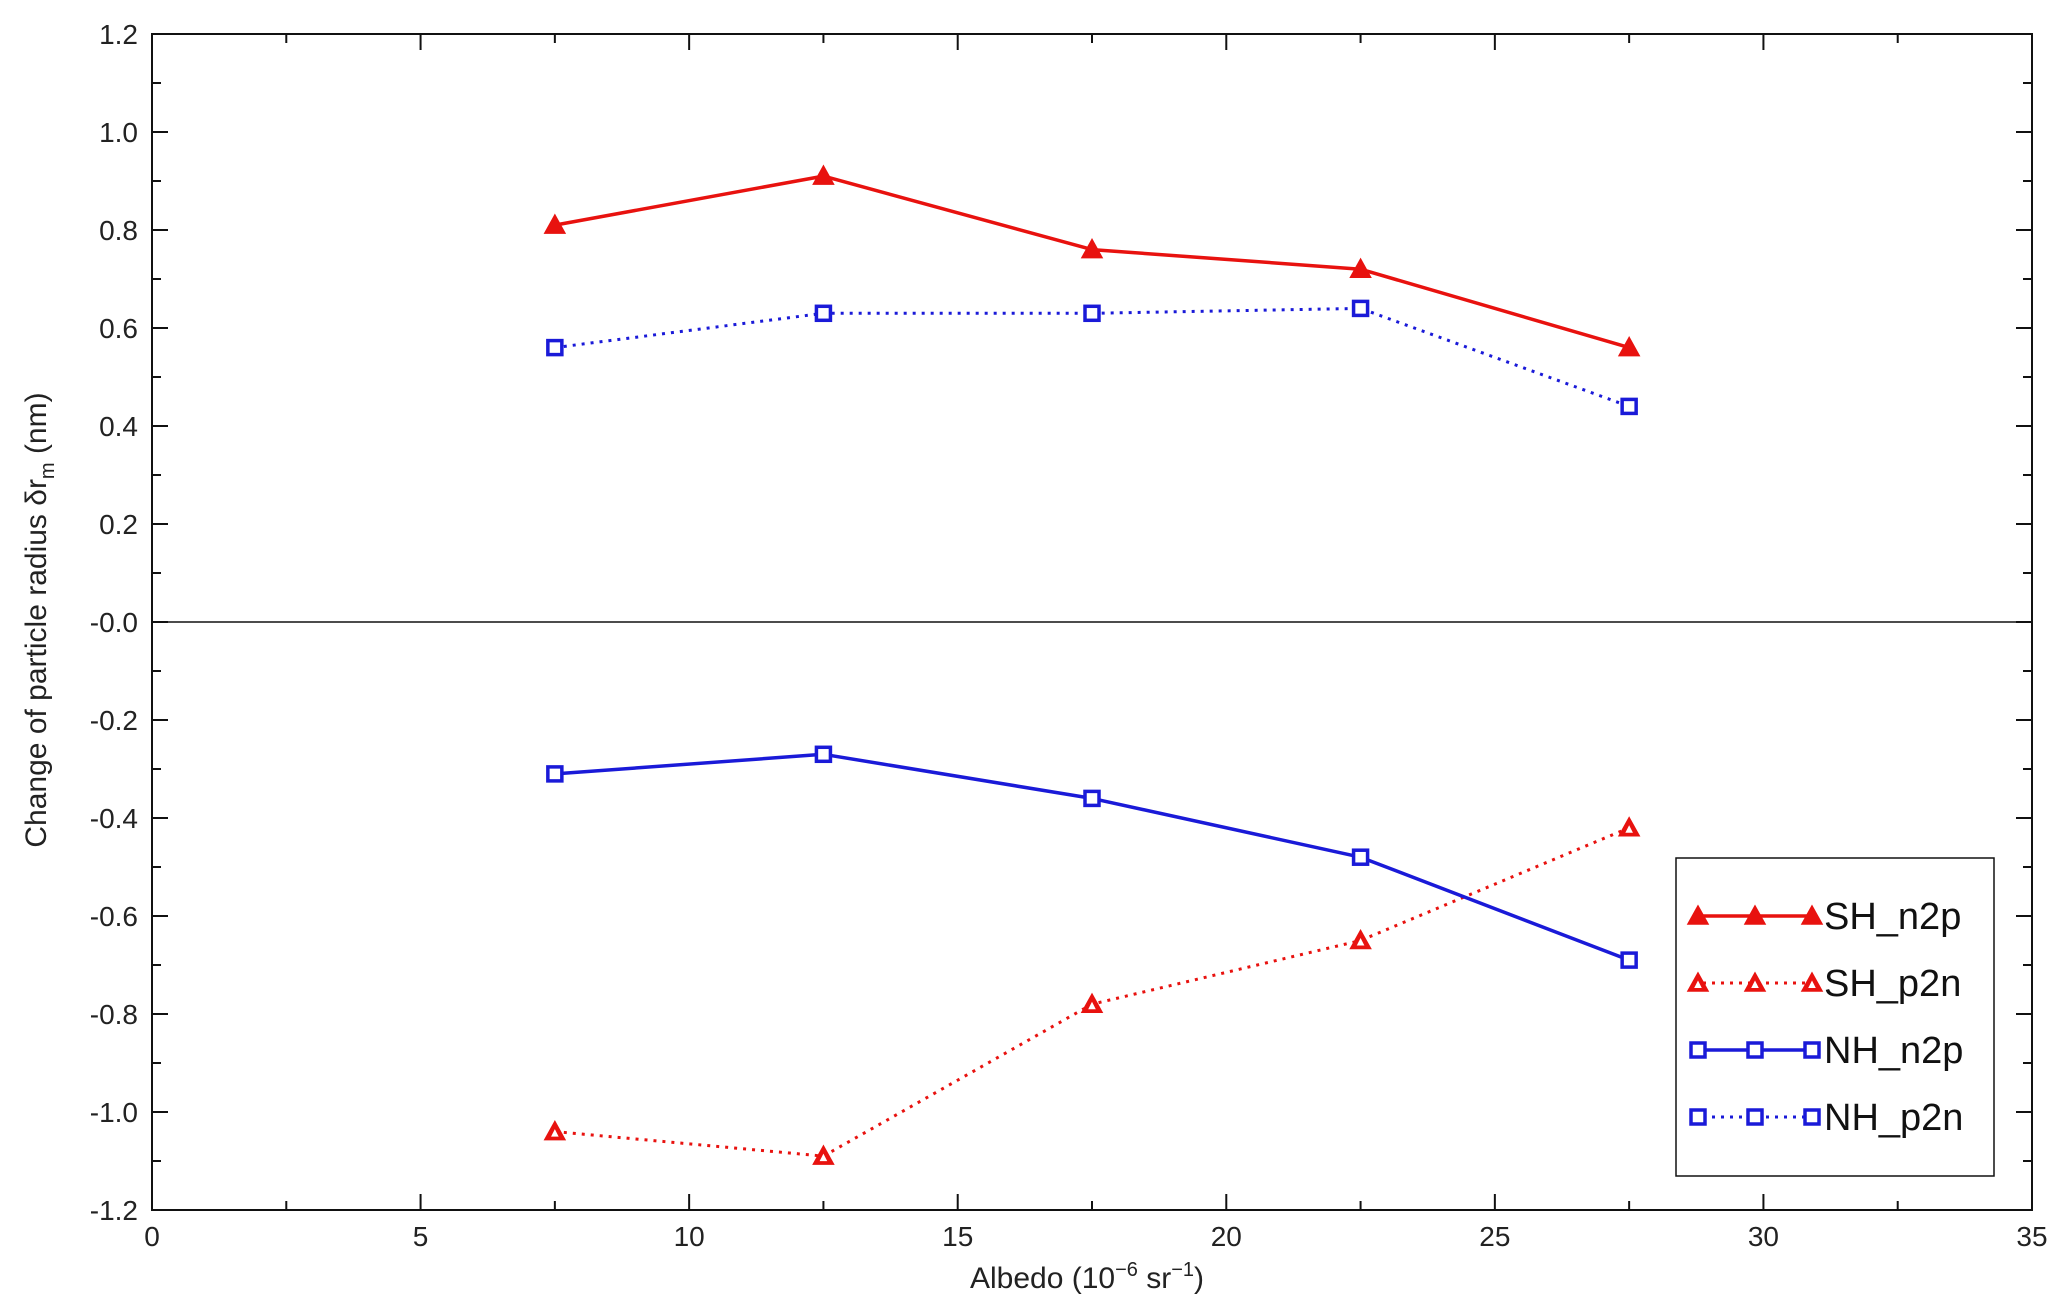 Image resolution: width=2067 pixels, height=1311 pixels. What do you see at coordinates (689, 1236) in the screenshot?
I see `x-tick-label: 10` at bounding box center [689, 1236].